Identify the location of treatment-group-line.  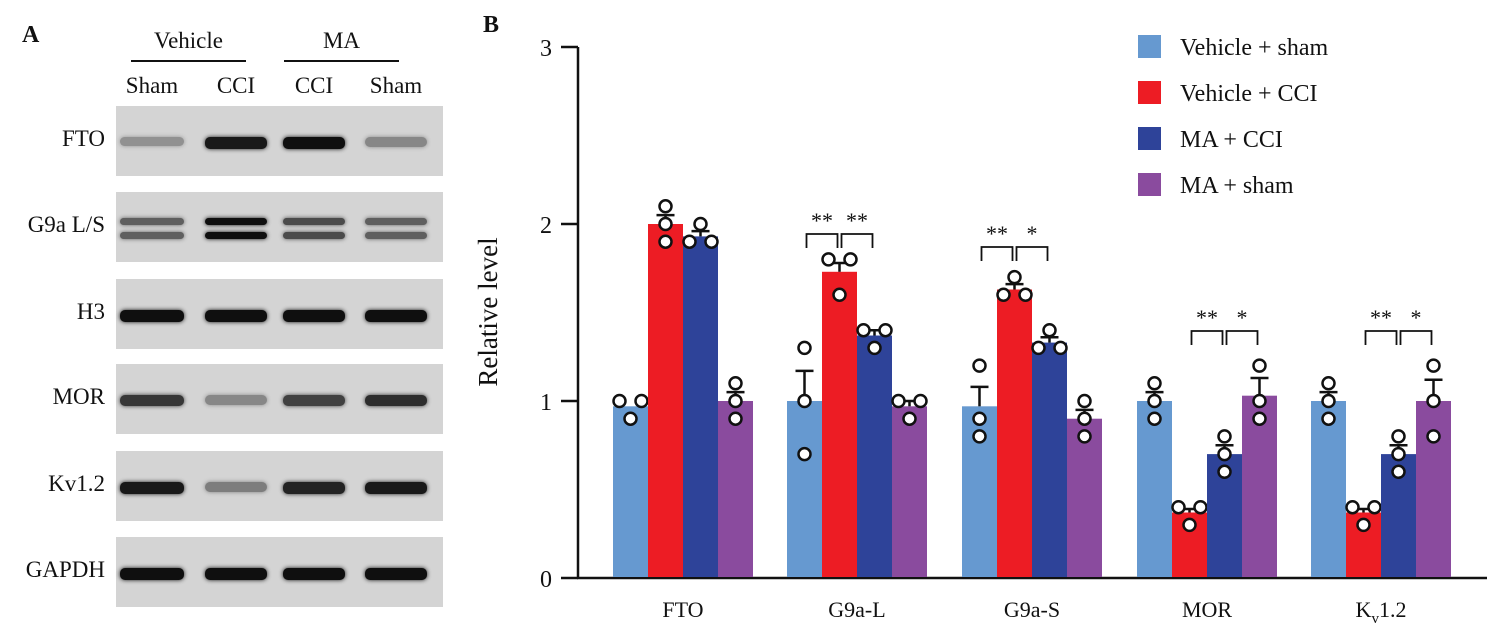
(188, 61).